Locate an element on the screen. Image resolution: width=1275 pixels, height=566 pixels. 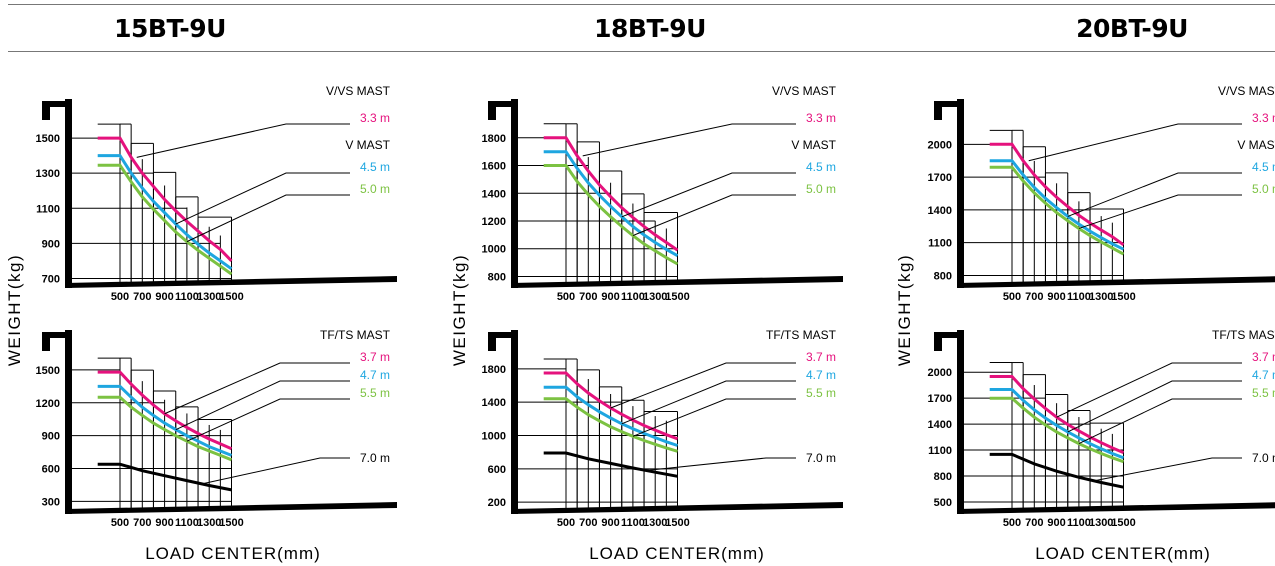
y-tick-label: 200 is located at coordinates (497, 503).